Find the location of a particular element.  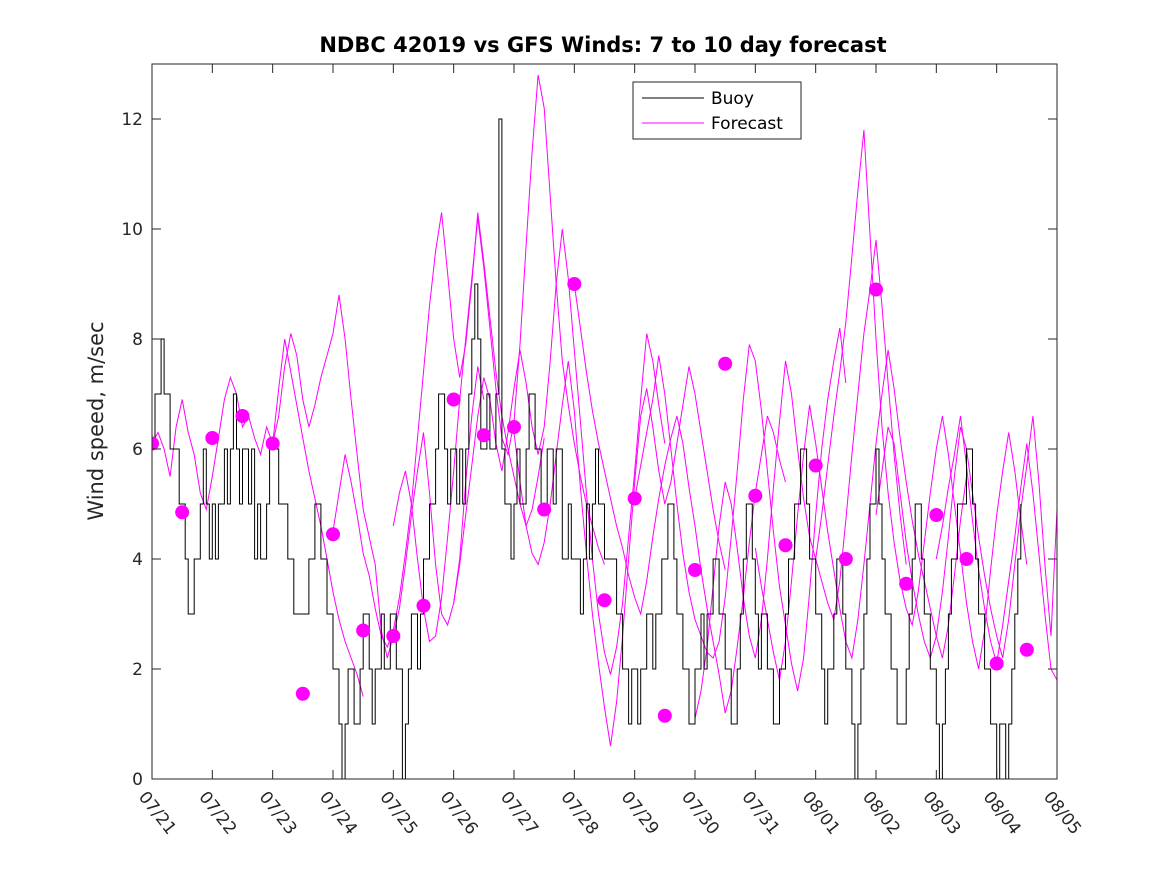

legend: Buoy Forecast is located at coordinates (717, 110).